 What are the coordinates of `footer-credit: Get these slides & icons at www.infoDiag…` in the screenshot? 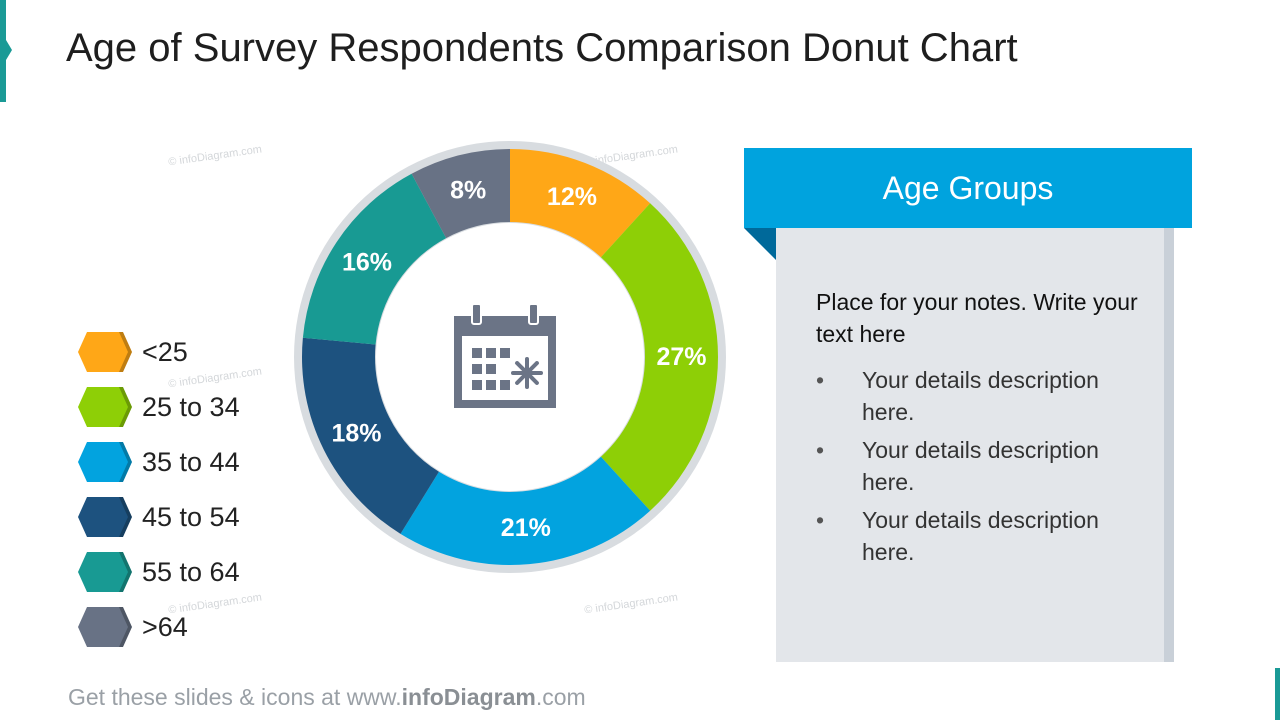 It's located at (327, 697).